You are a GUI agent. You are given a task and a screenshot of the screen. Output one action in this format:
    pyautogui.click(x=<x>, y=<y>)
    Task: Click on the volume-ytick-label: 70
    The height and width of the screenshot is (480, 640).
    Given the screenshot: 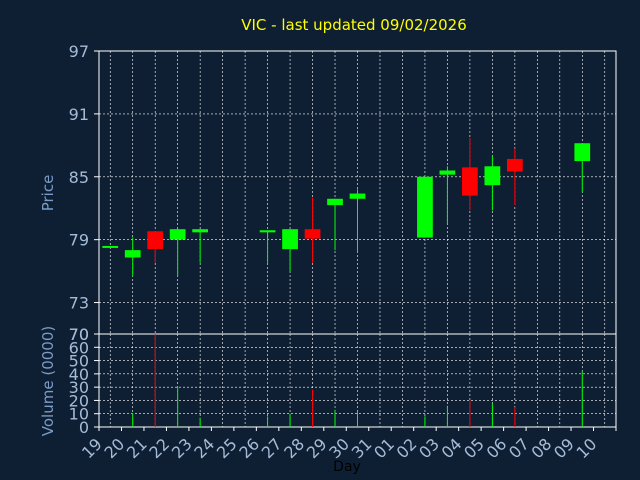 What is the action you would take?
    pyautogui.click(x=79, y=334)
    